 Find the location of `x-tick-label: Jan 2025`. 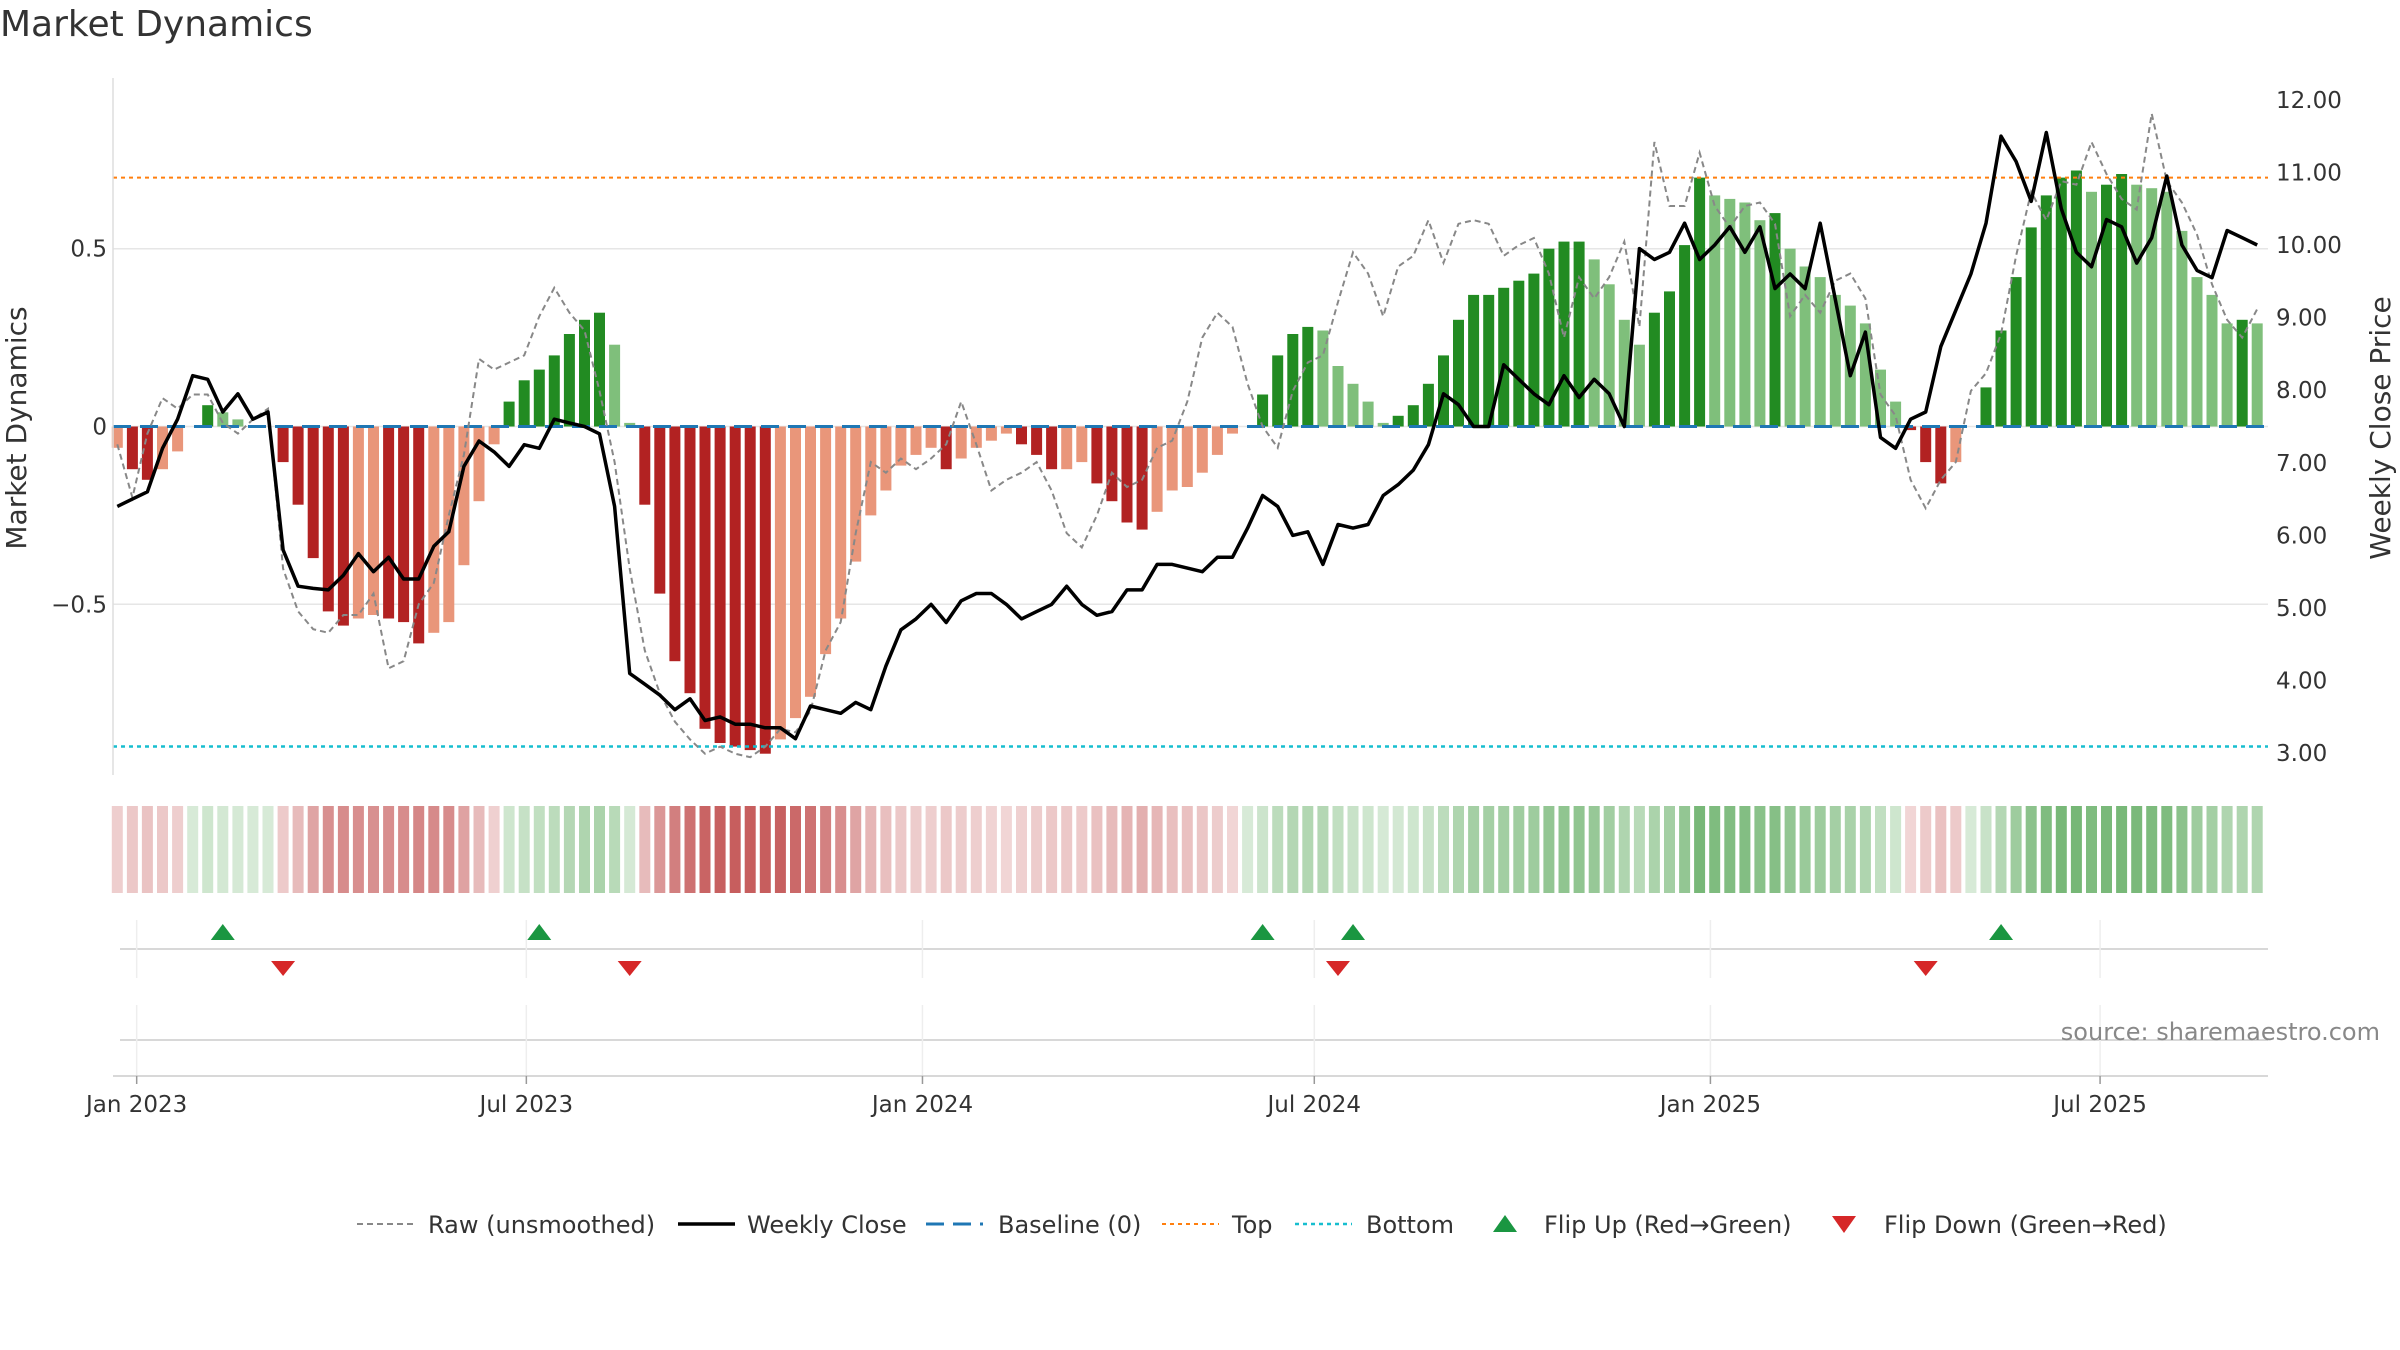

x-tick-label: Jan 2025 is located at coordinates (1709, 1105).